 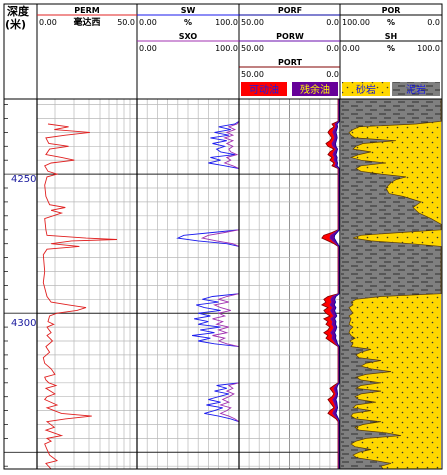 I want to click on por-max: 0.0, so click(x=433, y=22).